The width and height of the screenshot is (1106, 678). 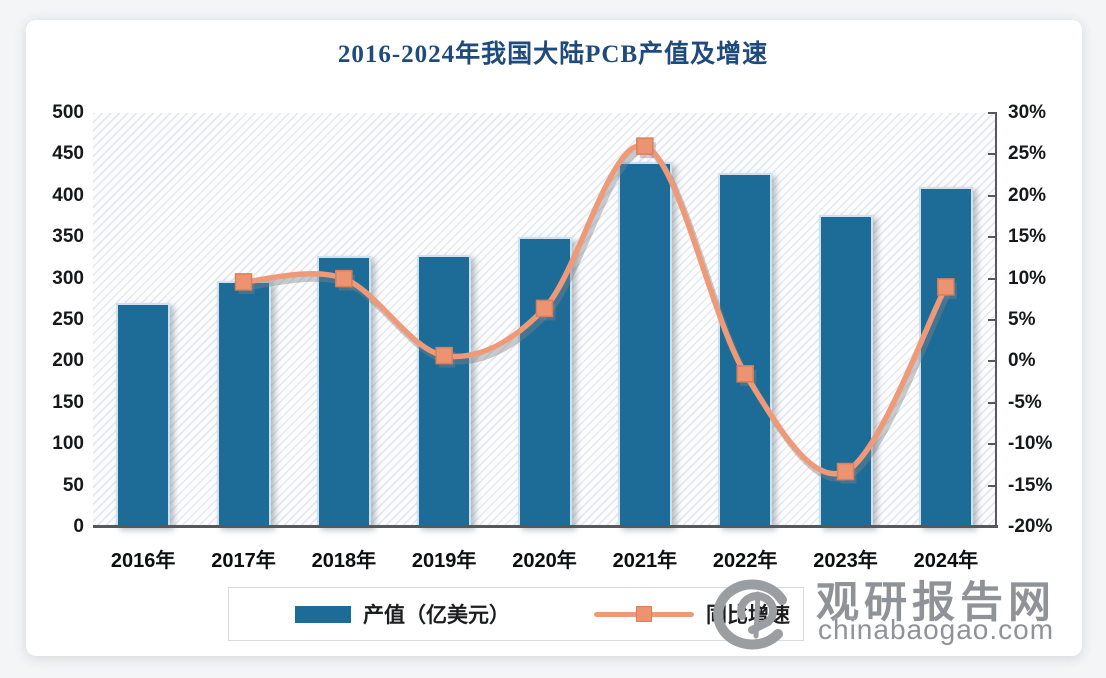 What do you see at coordinates (323, 614) in the screenshot?
I see `bar-series-swatch` at bounding box center [323, 614].